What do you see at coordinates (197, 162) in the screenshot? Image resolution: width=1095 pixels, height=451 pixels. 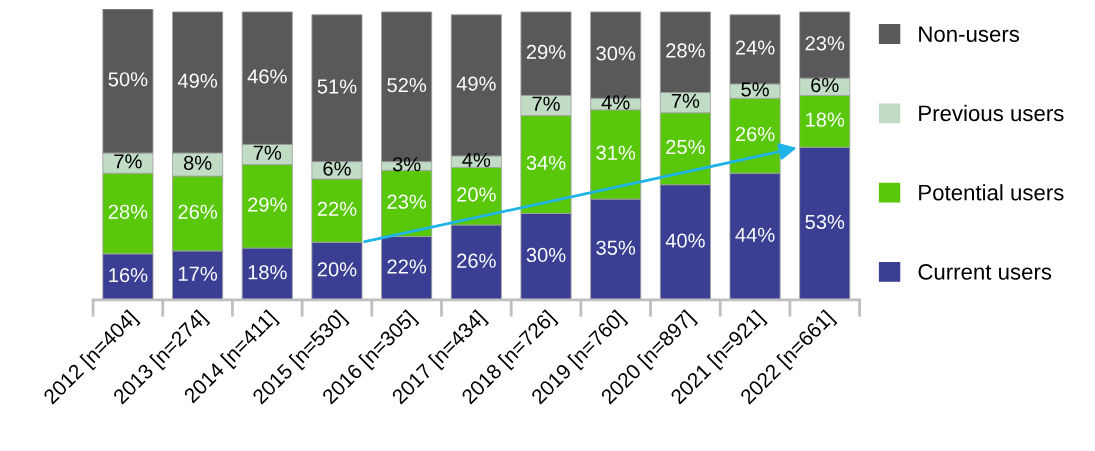 I see `data-label: 8%` at bounding box center [197, 162].